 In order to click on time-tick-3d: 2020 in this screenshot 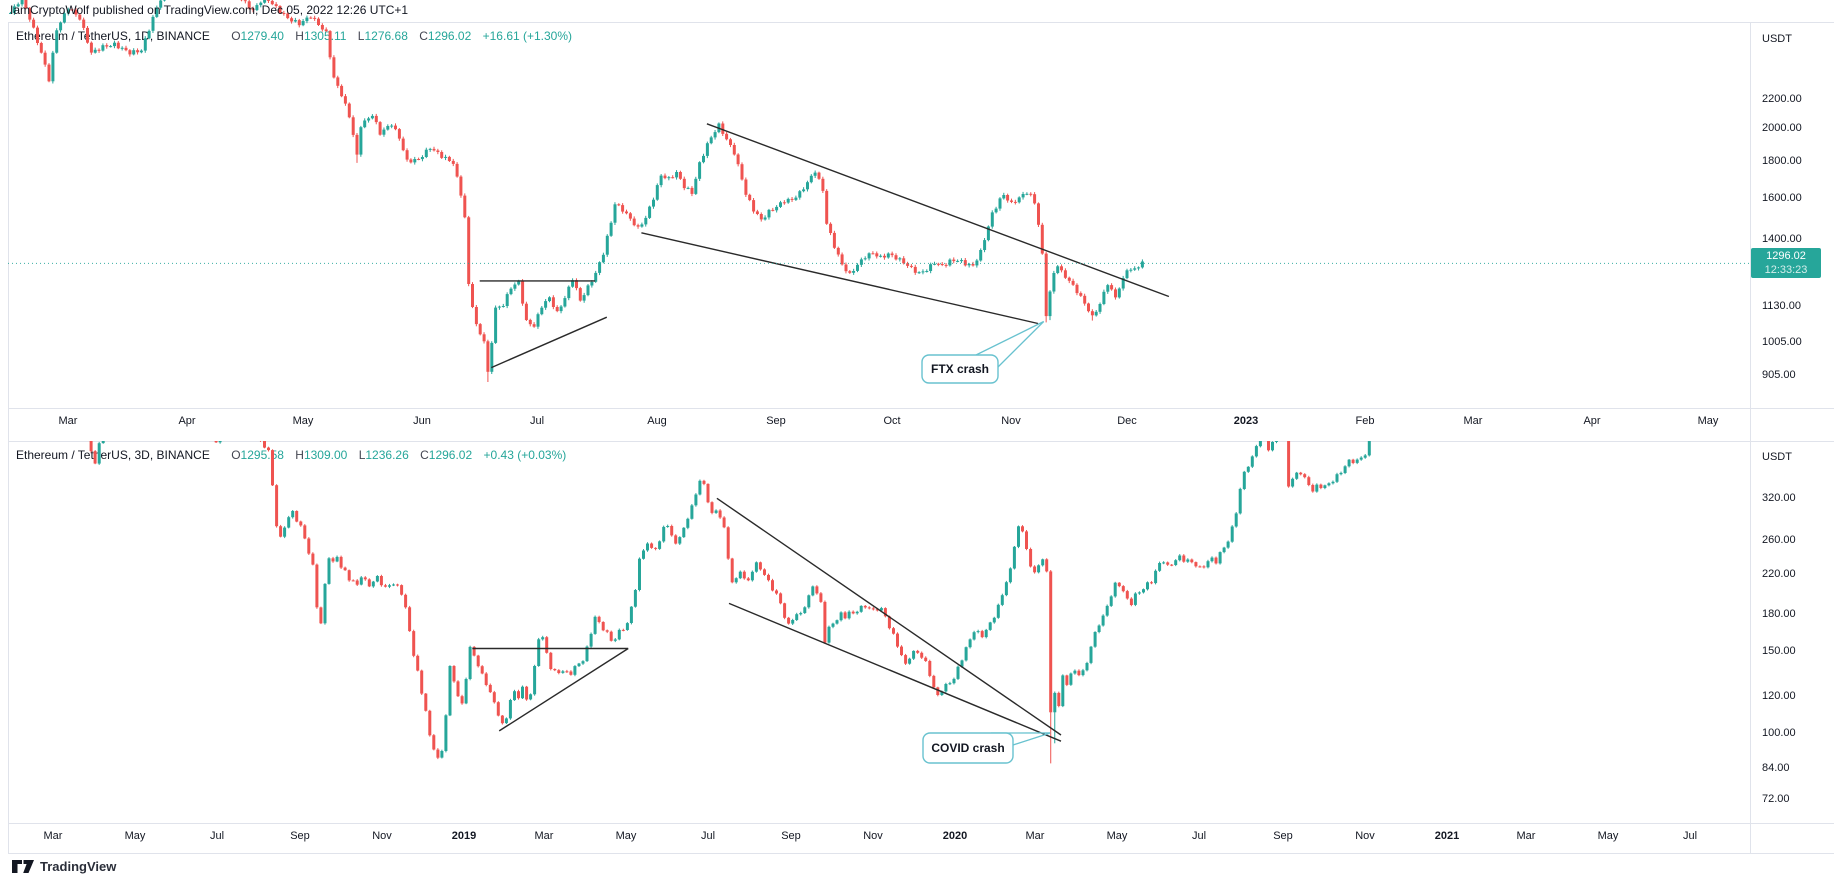, I will do `click(955, 836)`.